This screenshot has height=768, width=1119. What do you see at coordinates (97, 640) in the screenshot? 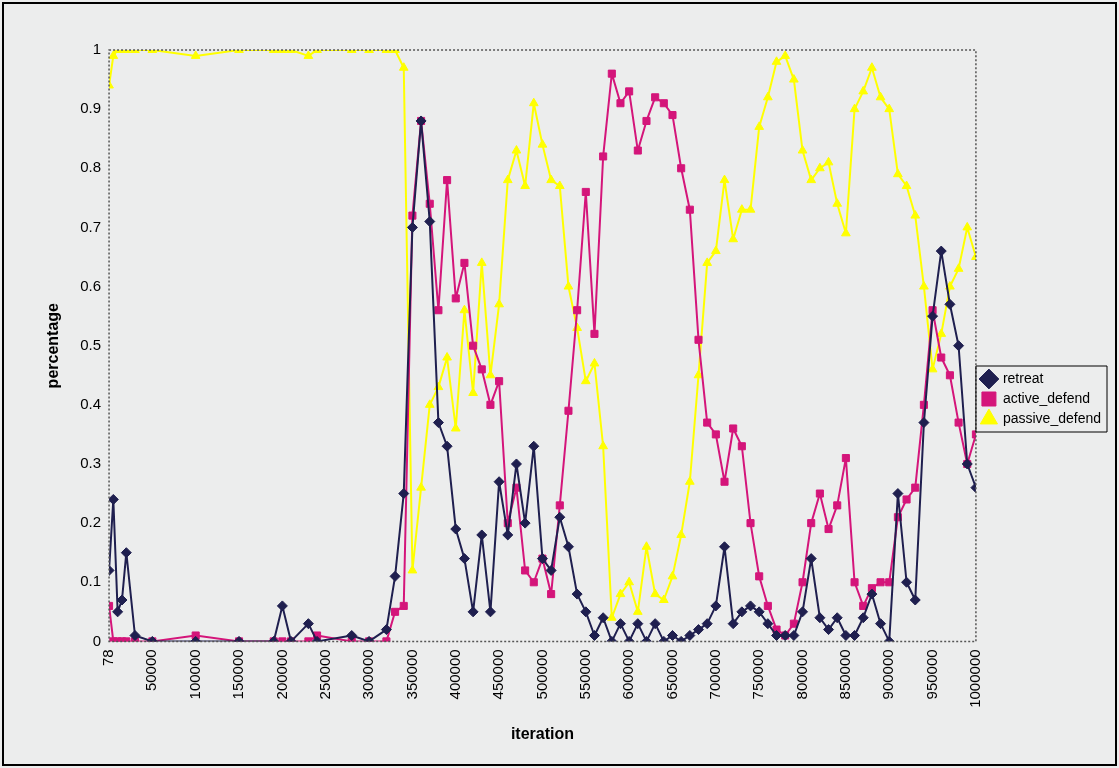
I see `y-tick-label: 0` at bounding box center [97, 640].